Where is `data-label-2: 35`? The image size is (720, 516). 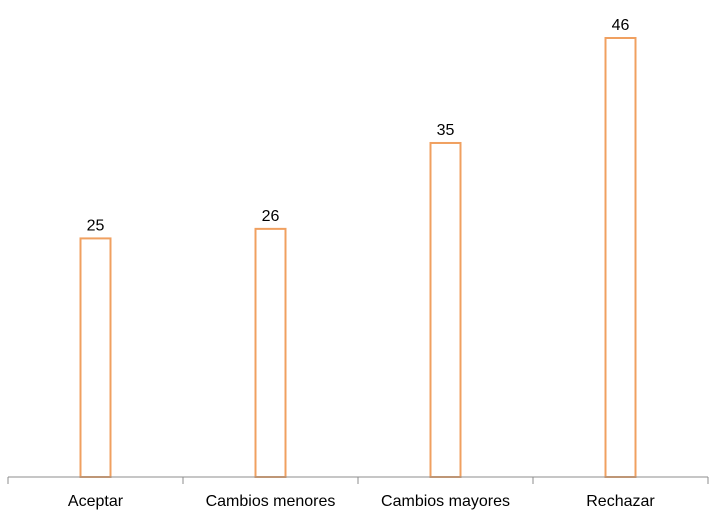
data-label-2: 35 is located at coordinates (446, 130).